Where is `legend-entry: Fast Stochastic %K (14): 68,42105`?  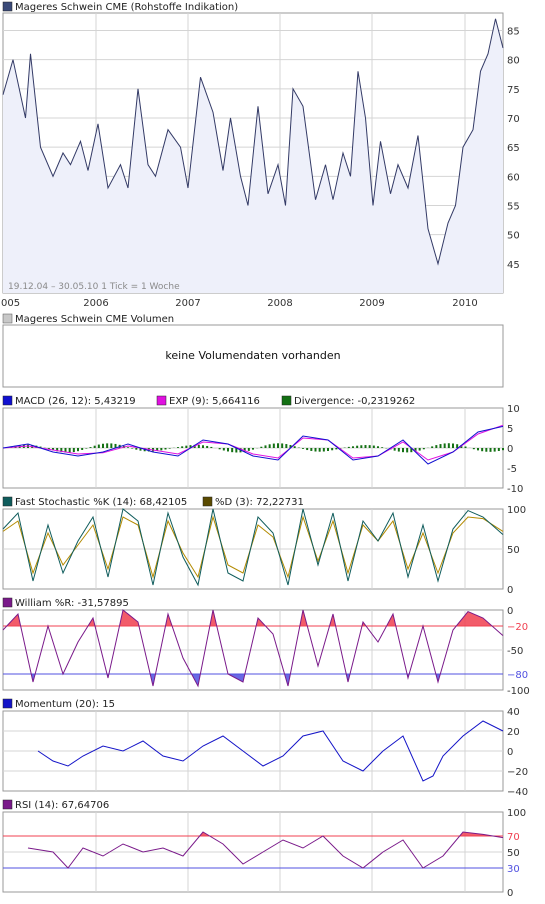
legend-entry: Fast Stochastic %K (14): 68,42105 is located at coordinates (101, 502).